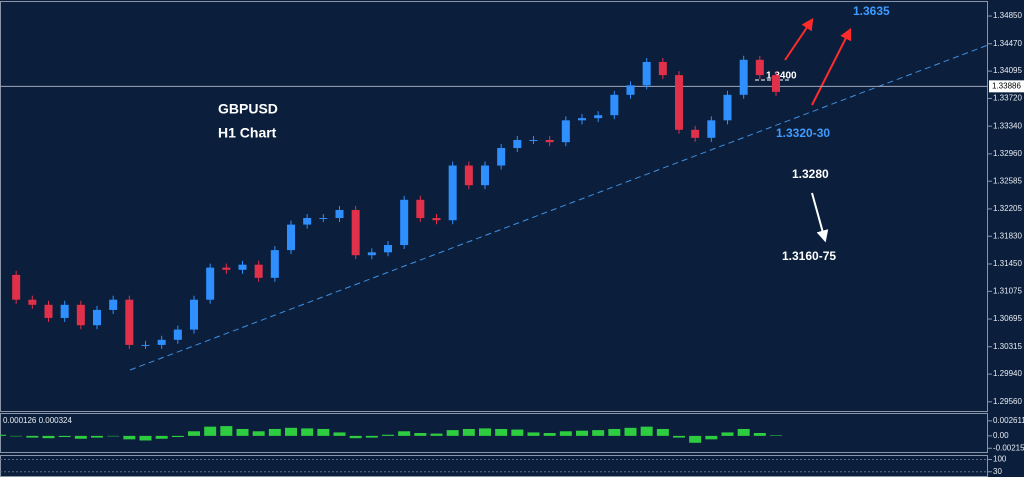  What do you see at coordinates (1007, 290) in the screenshot?
I see `y-tick-label: 1.31075` at bounding box center [1007, 290].